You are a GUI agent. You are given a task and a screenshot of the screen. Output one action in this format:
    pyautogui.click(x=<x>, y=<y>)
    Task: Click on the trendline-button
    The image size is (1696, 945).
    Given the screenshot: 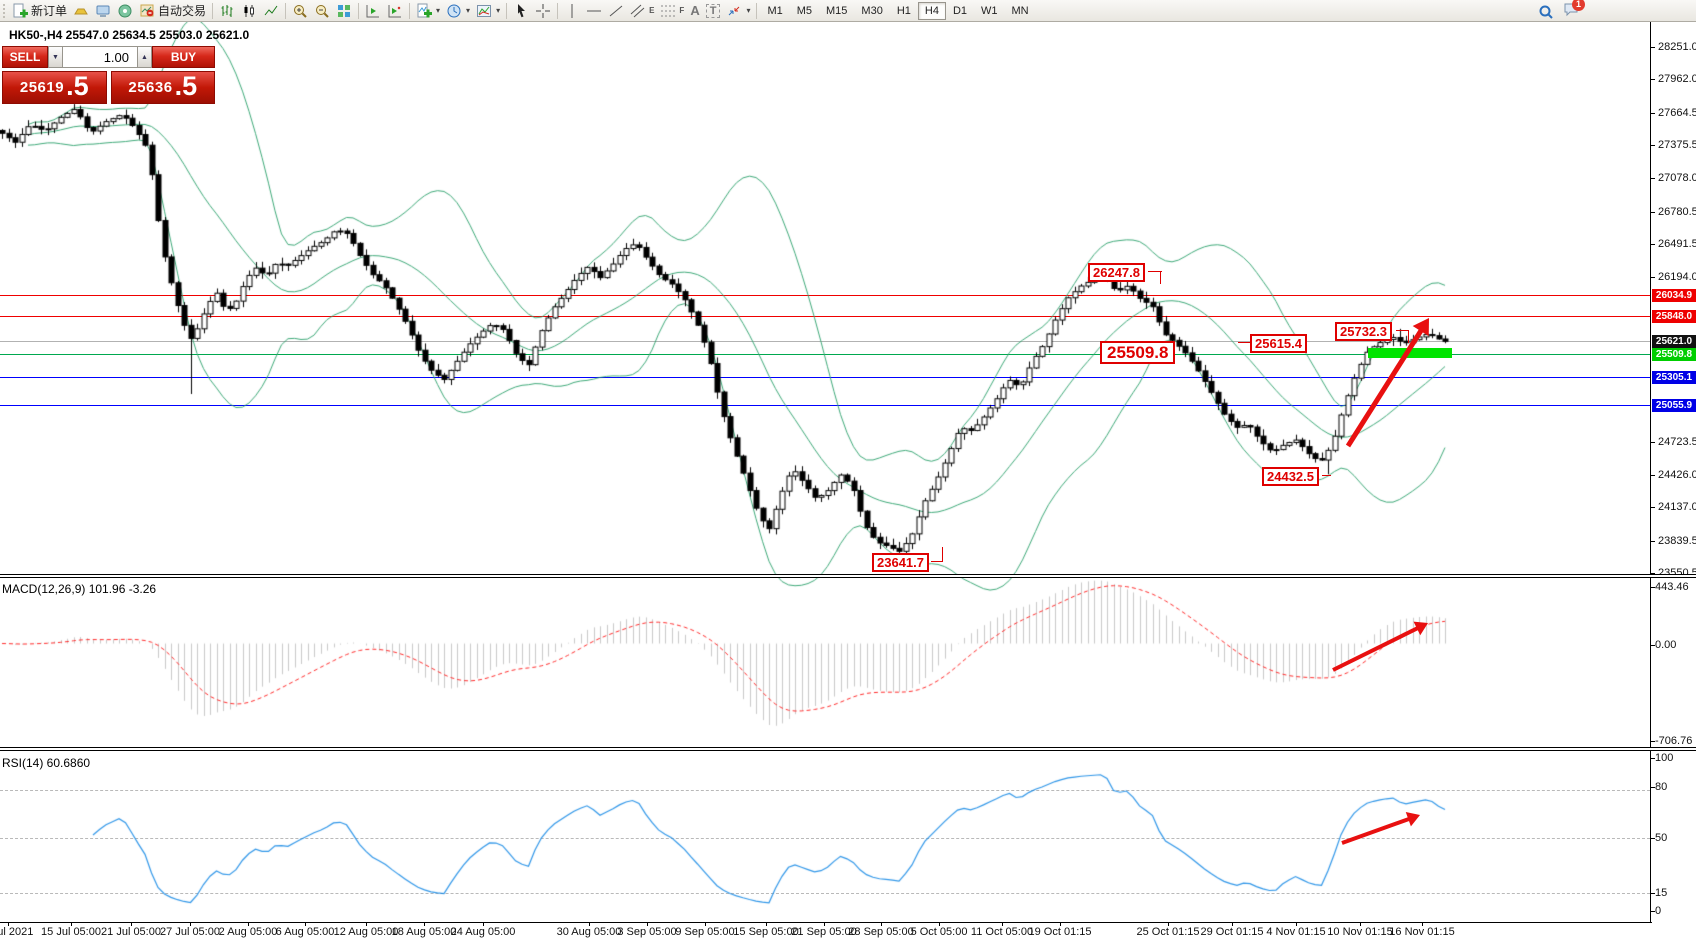 What is the action you would take?
    pyautogui.click(x=616, y=10)
    